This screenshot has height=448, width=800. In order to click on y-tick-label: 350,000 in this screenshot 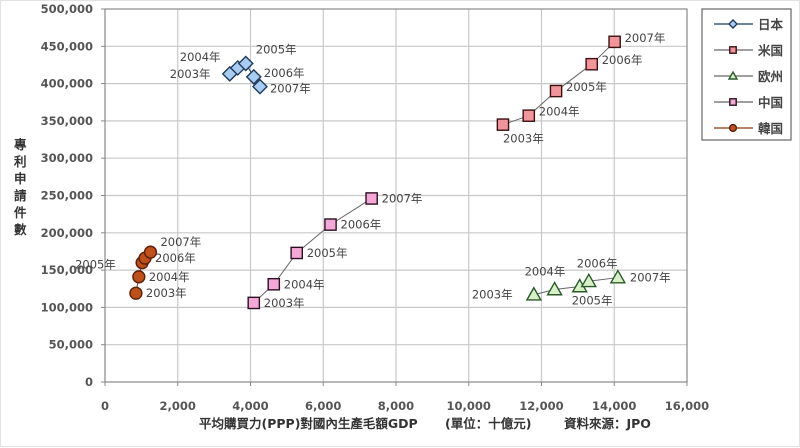, I will do `click(67, 121)`.